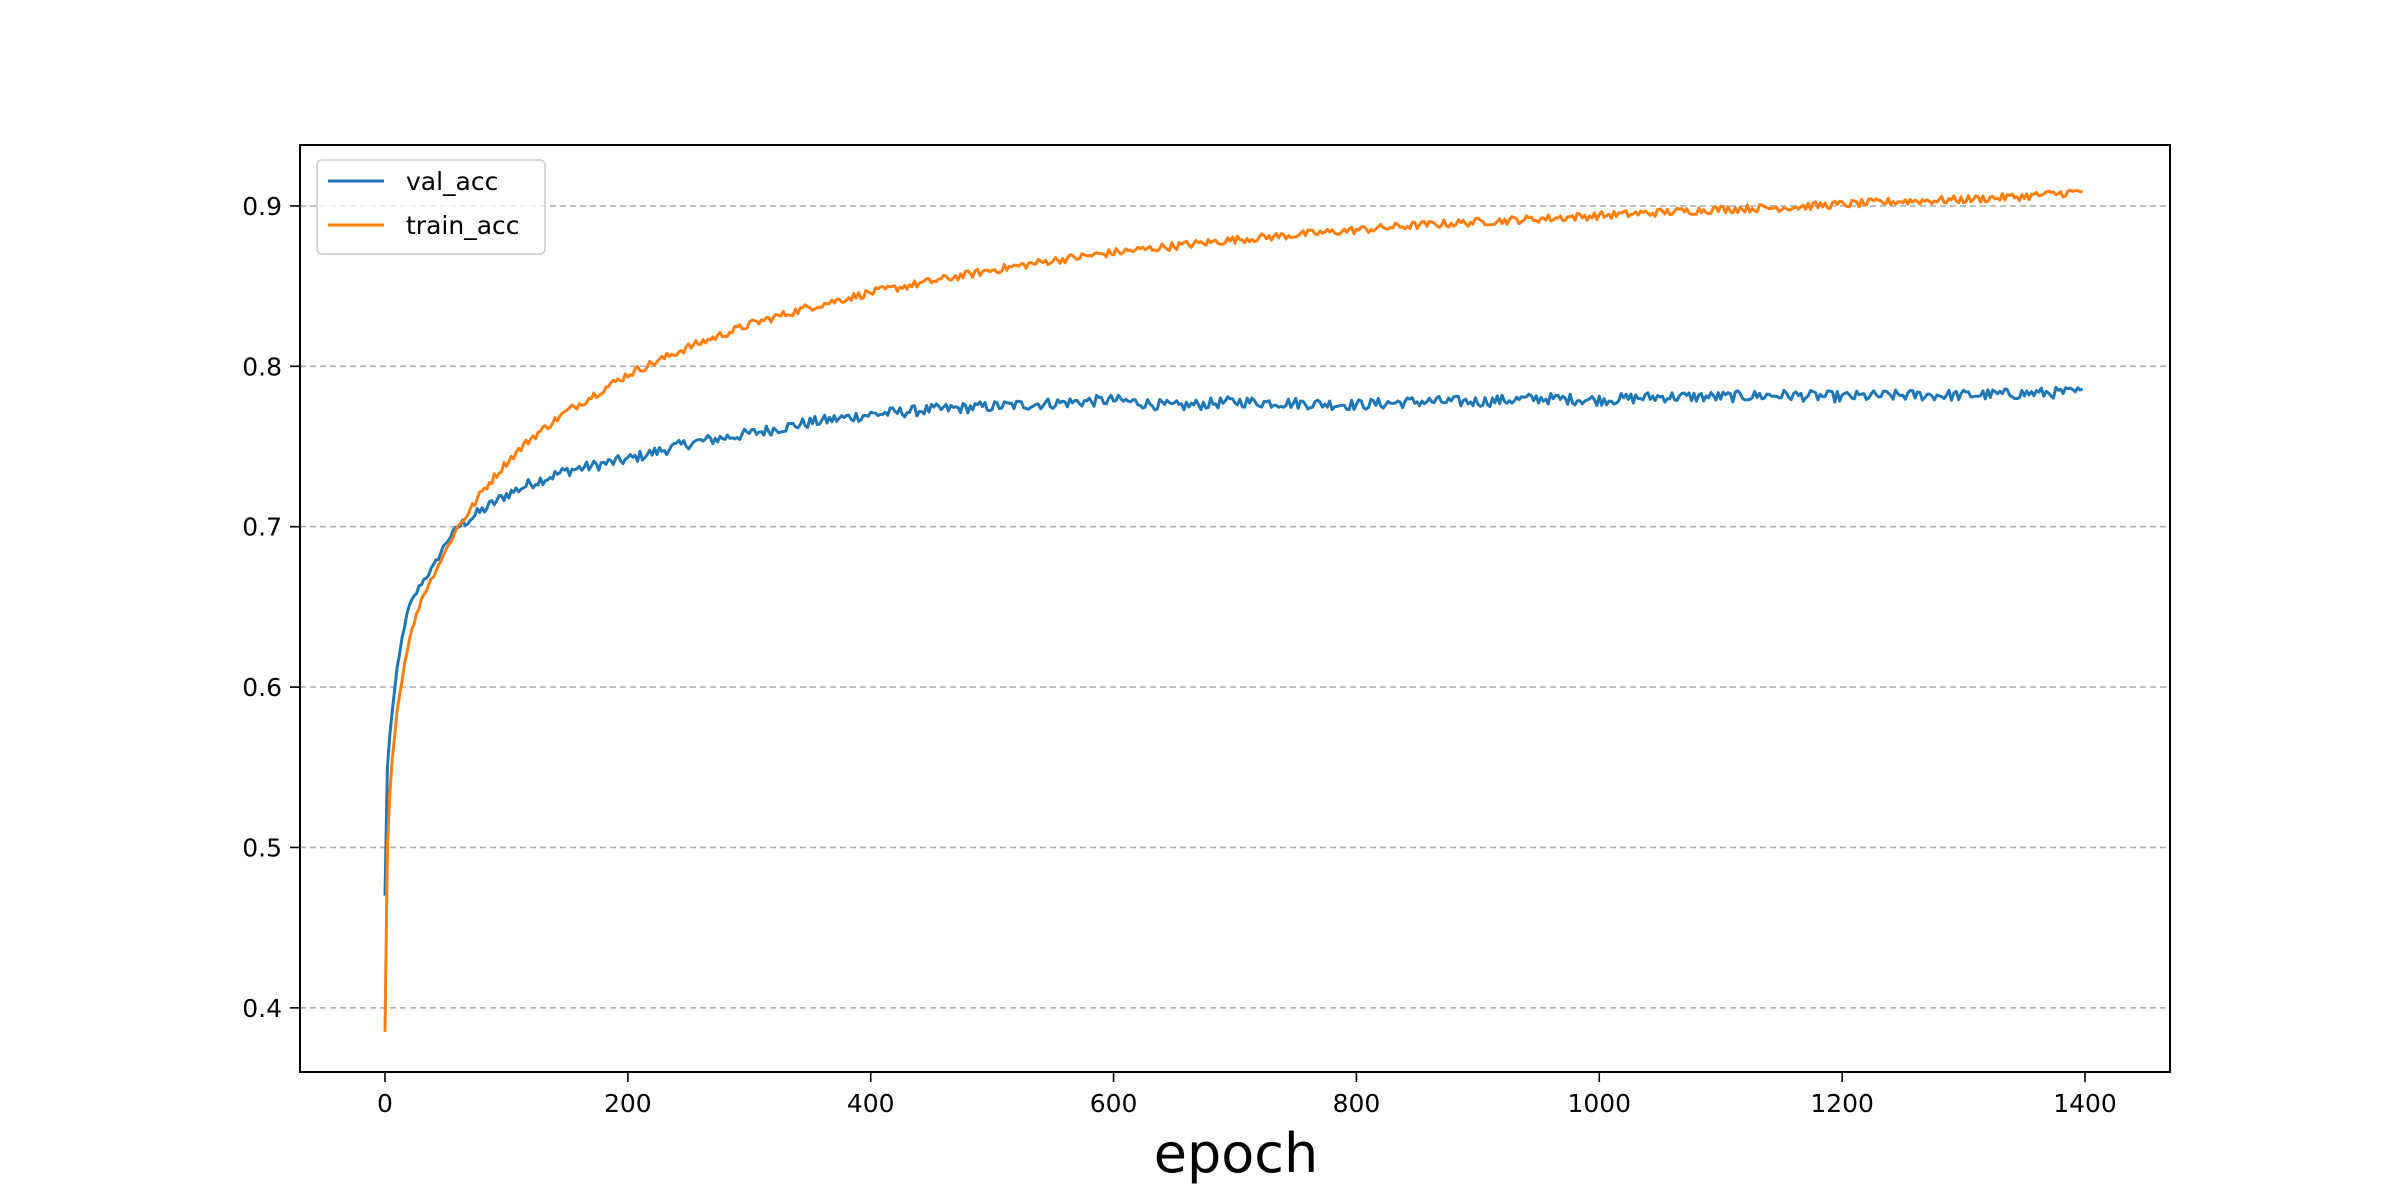 This screenshot has height=1200, width=2400. I want to click on x-tick-label: 800, so click(1357, 1103).